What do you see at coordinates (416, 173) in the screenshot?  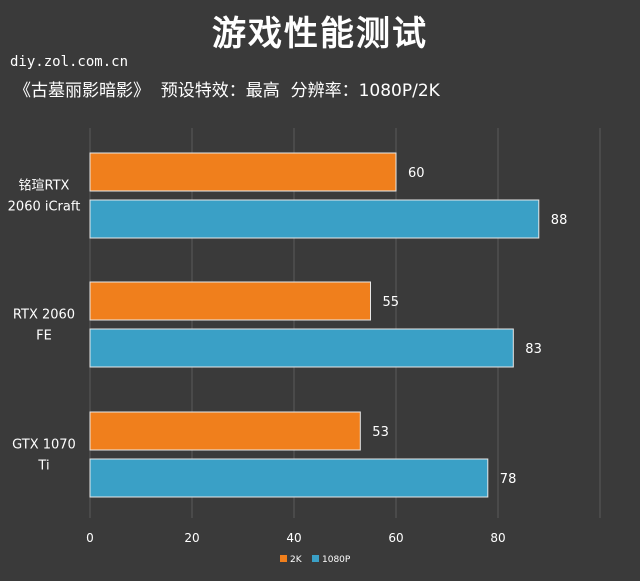 I see `data-label: 60` at bounding box center [416, 173].